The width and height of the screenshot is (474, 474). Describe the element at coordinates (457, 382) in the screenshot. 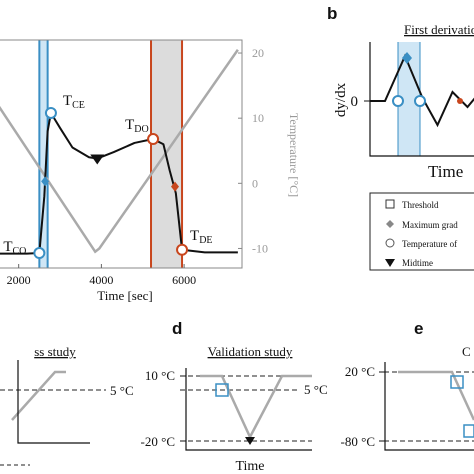

I see `panel-e-threshold-marker` at that location.